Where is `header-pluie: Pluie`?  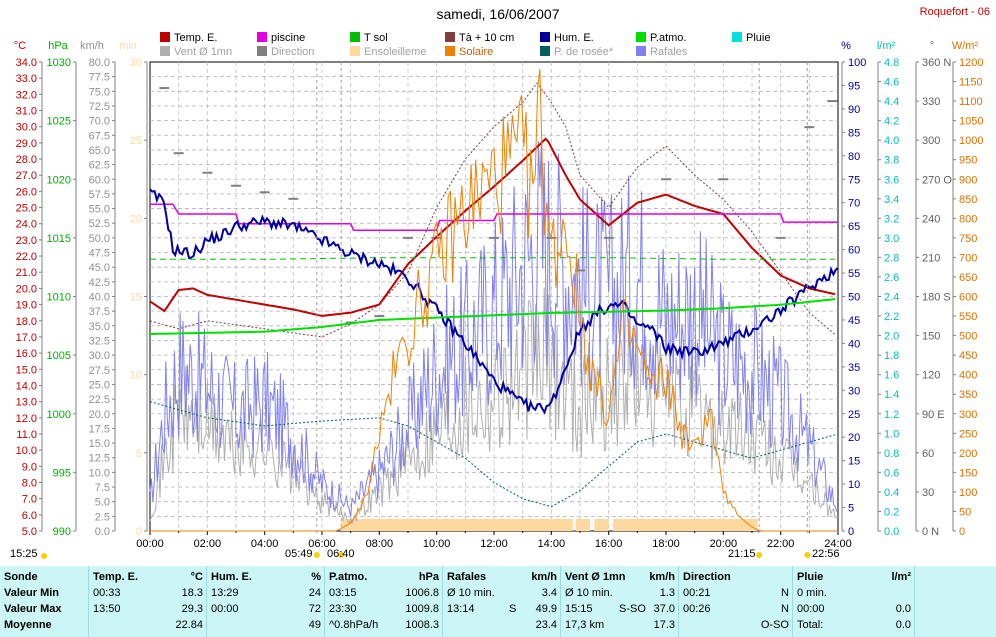 header-pluie: Pluie is located at coordinates (810, 577).